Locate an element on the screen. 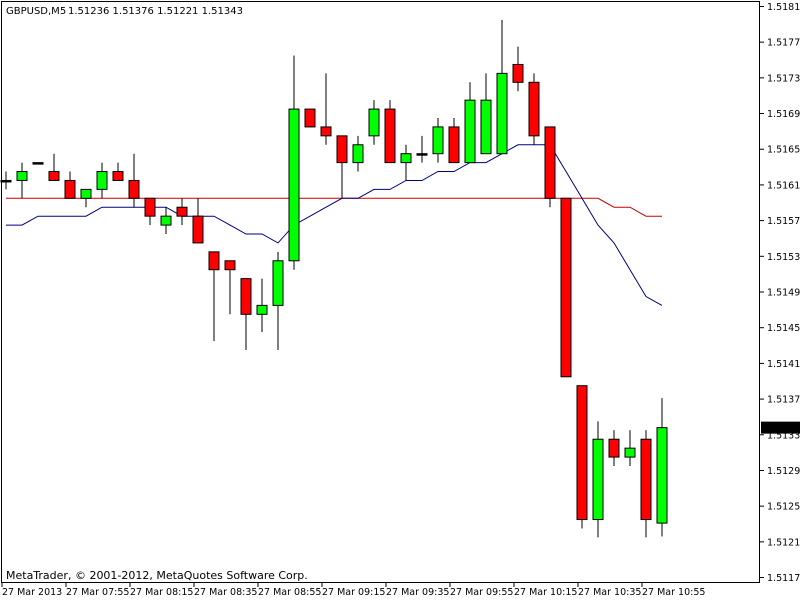 The width and height of the screenshot is (800, 600). price-tick-label: 1.51535 is located at coordinates (783, 257).